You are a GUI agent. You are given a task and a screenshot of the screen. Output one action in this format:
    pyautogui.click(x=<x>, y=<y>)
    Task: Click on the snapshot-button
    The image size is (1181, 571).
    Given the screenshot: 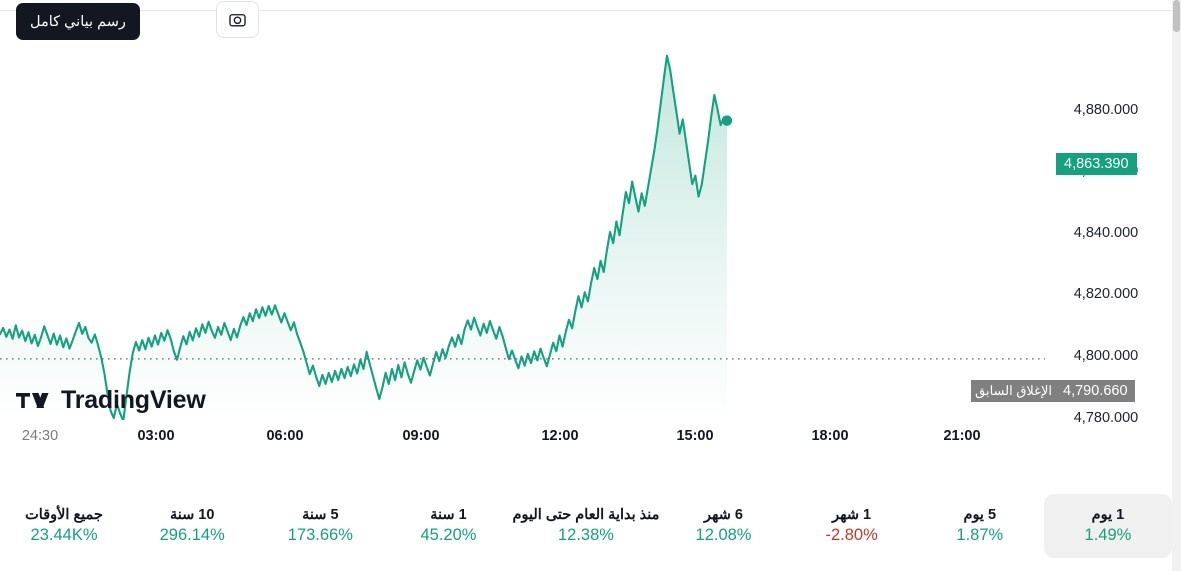 What is the action you would take?
    pyautogui.click(x=237, y=19)
    